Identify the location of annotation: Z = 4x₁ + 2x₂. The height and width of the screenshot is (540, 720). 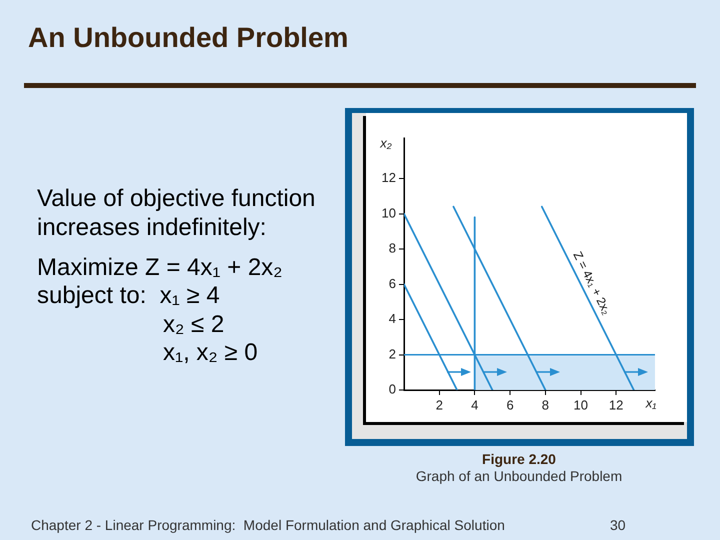
(592, 283).